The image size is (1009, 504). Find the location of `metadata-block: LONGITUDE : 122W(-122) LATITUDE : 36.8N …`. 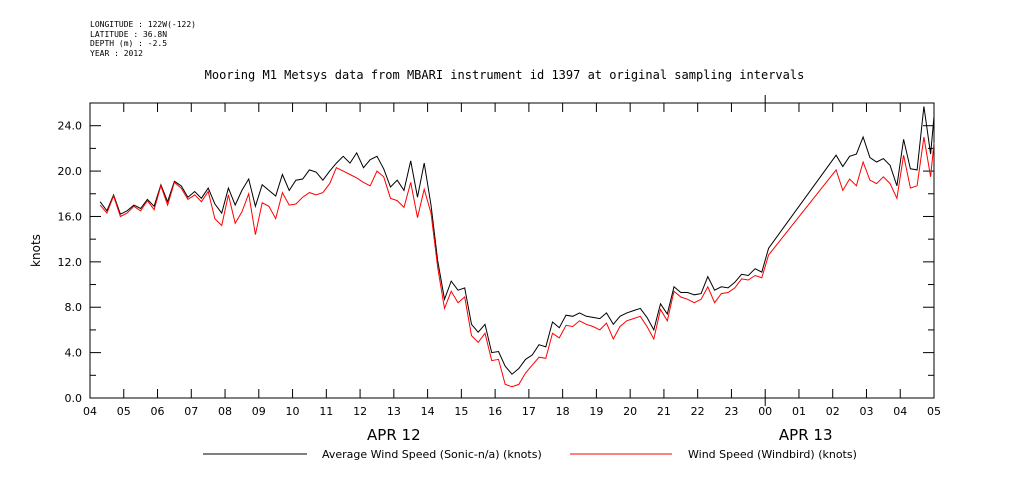

metadata-block: LONGITUDE : 122W(-122) LATITUDE : 36.8N … is located at coordinates (143, 39).